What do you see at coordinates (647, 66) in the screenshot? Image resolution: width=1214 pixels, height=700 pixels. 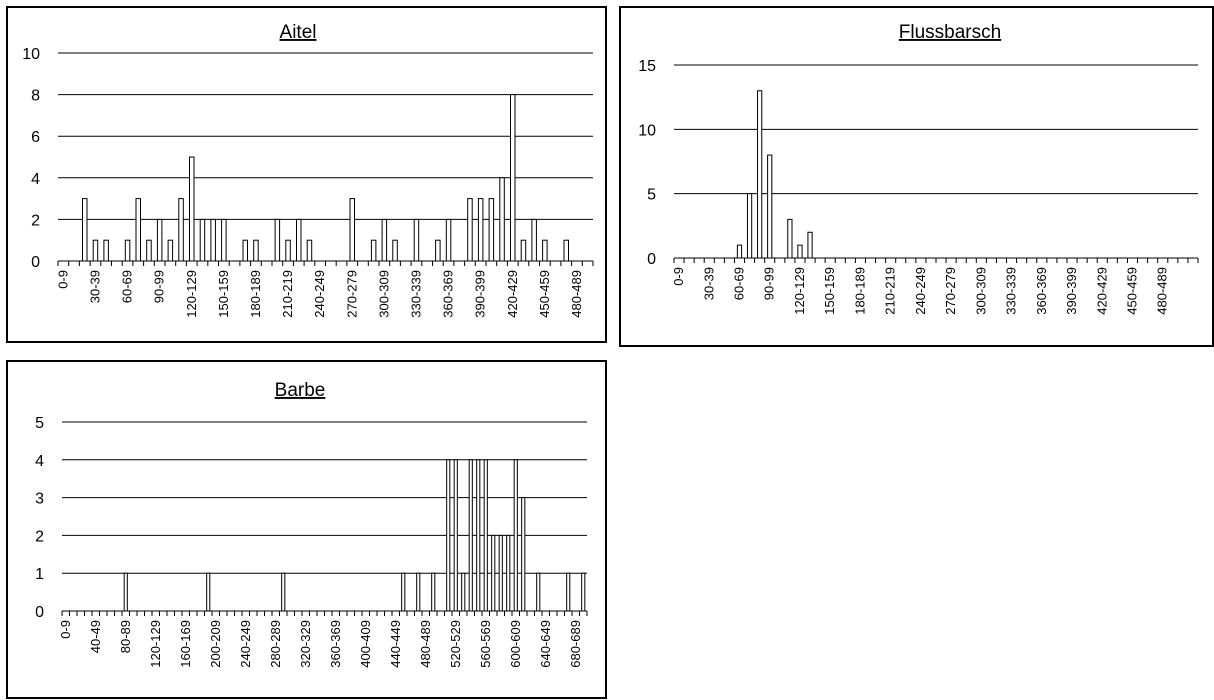 I see `y-tick-label: 15` at bounding box center [647, 66].